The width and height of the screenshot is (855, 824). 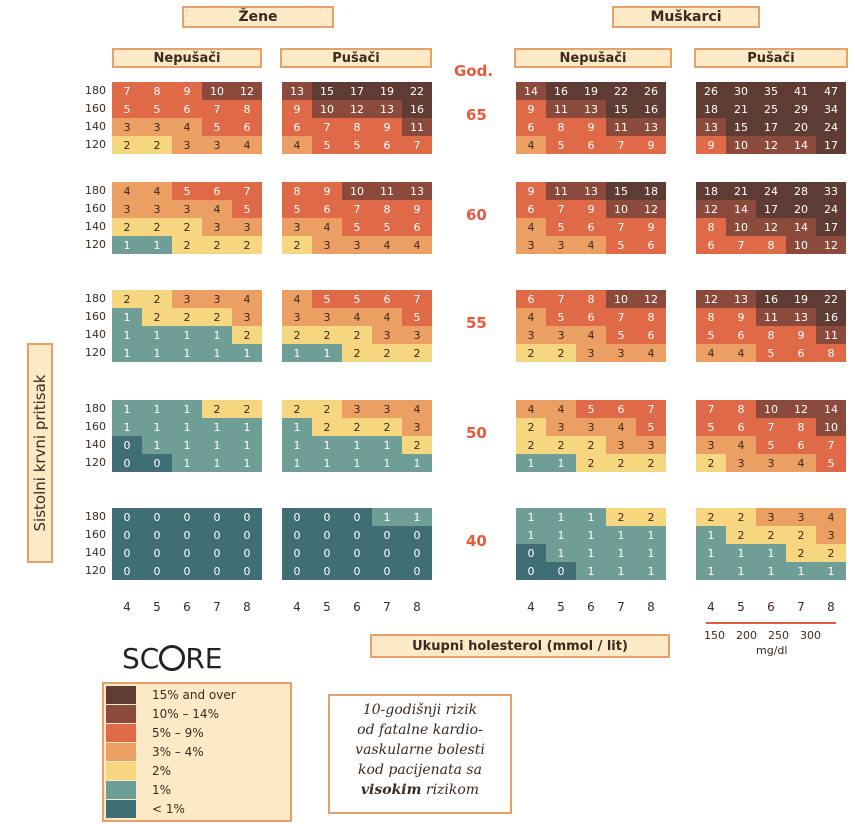 I want to click on subheader-zene-pusaci: Pušači, so click(x=356, y=58).